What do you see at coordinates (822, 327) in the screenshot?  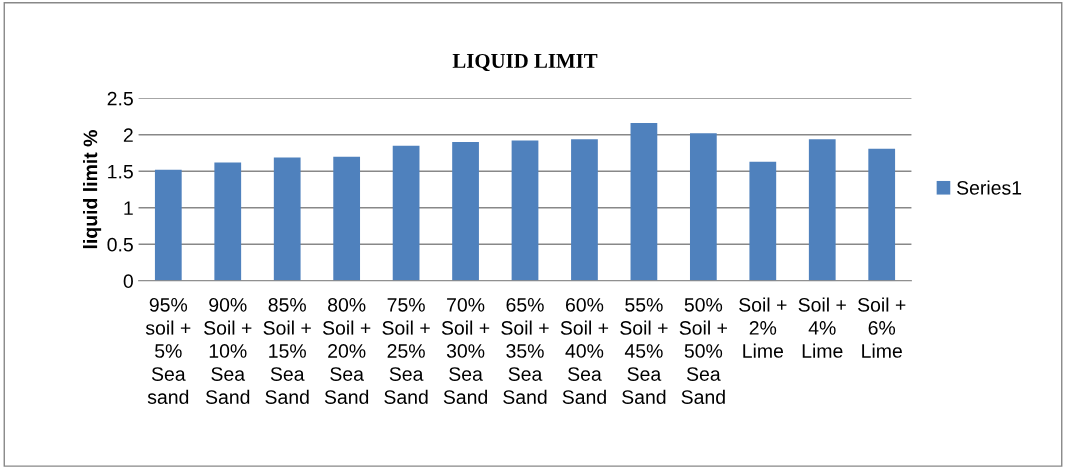 I see `x-tick-label: Soil + 4% Lime` at bounding box center [822, 327].